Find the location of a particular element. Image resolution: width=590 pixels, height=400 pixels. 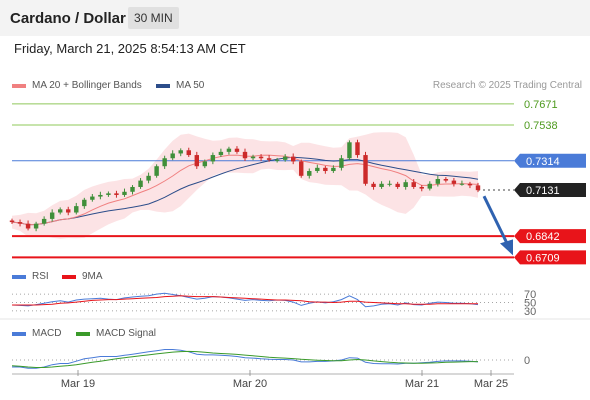

timeframe-button: 30 MIN is located at coordinates (153, 18).